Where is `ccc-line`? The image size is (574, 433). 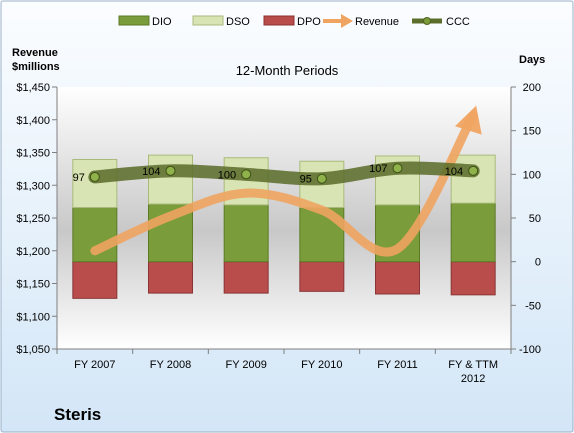
ccc-line is located at coordinates (284, 173).